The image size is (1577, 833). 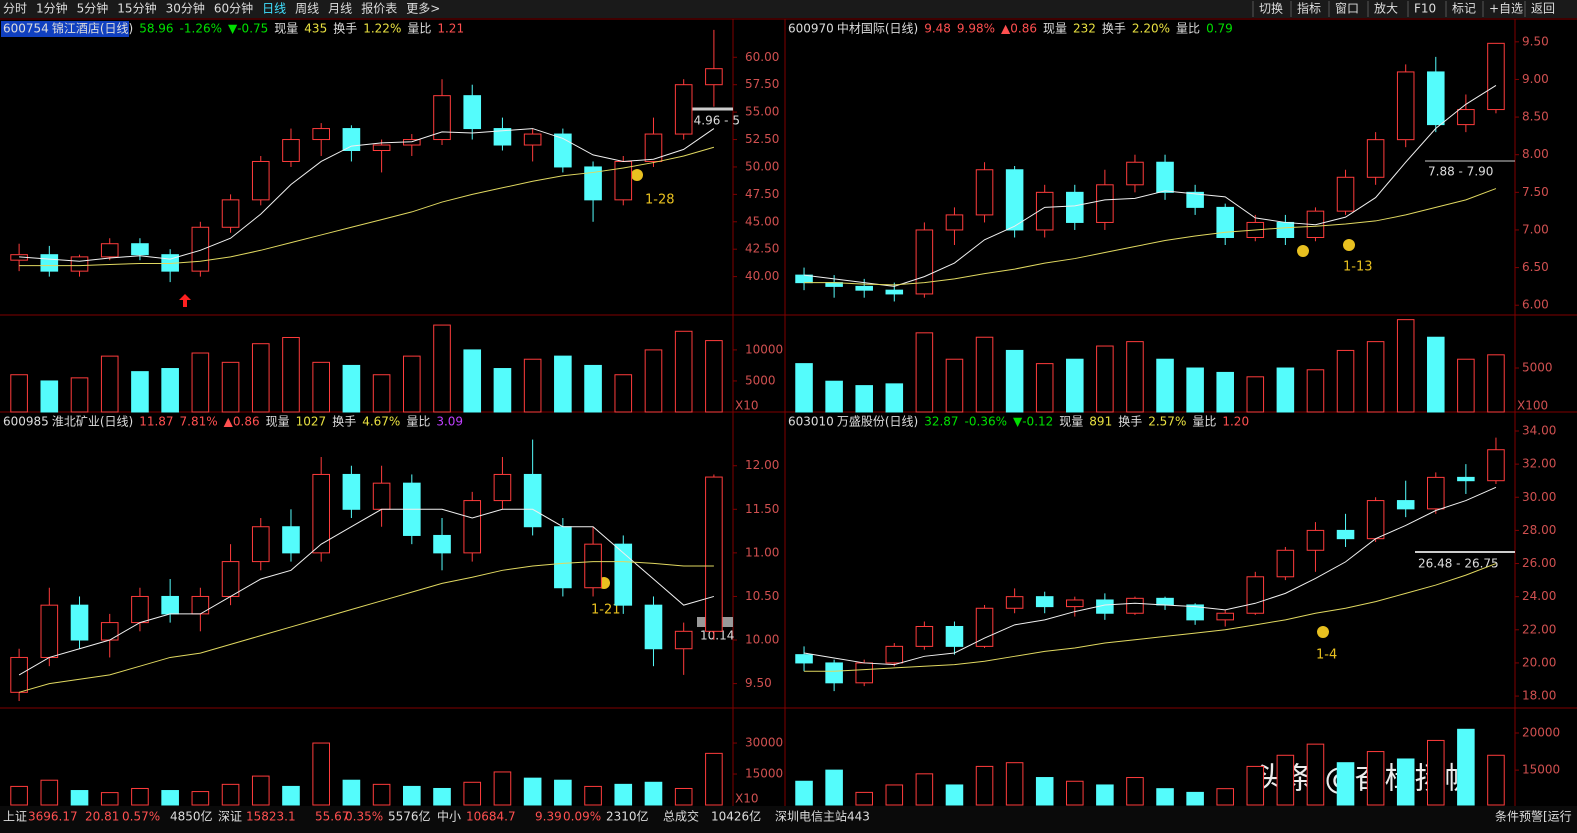 I want to click on smiley, so click(x=1349, y=245).